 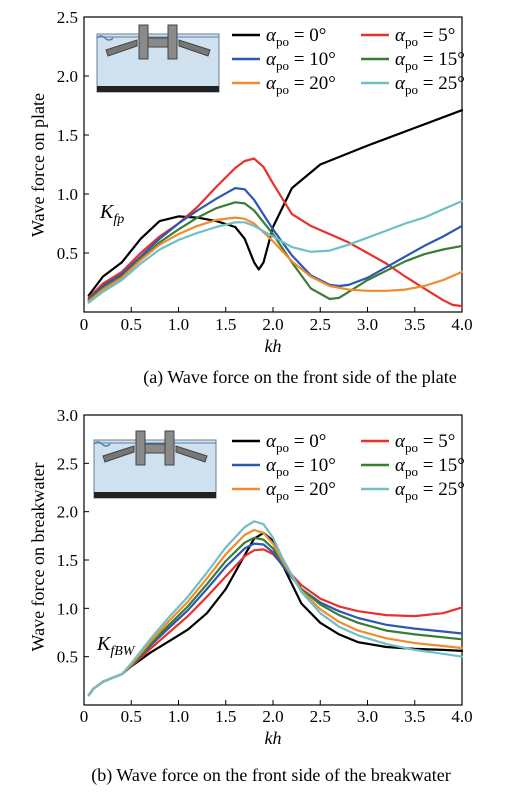 I want to click on annotation-label: KfBW, so click(x=116, y=646).